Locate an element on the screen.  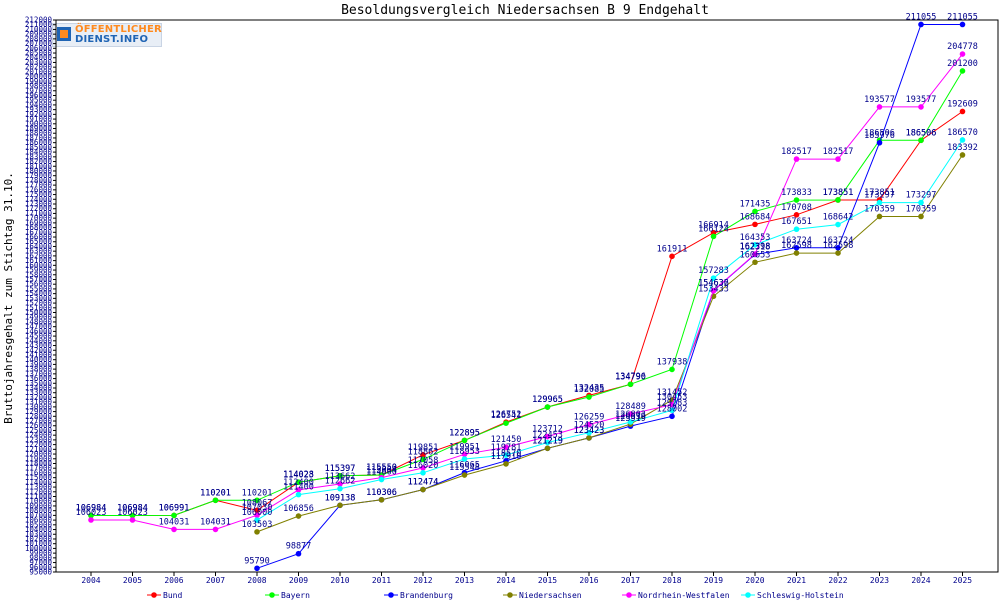
y-tick-label: 96000 is located at coordinates (40, 567).